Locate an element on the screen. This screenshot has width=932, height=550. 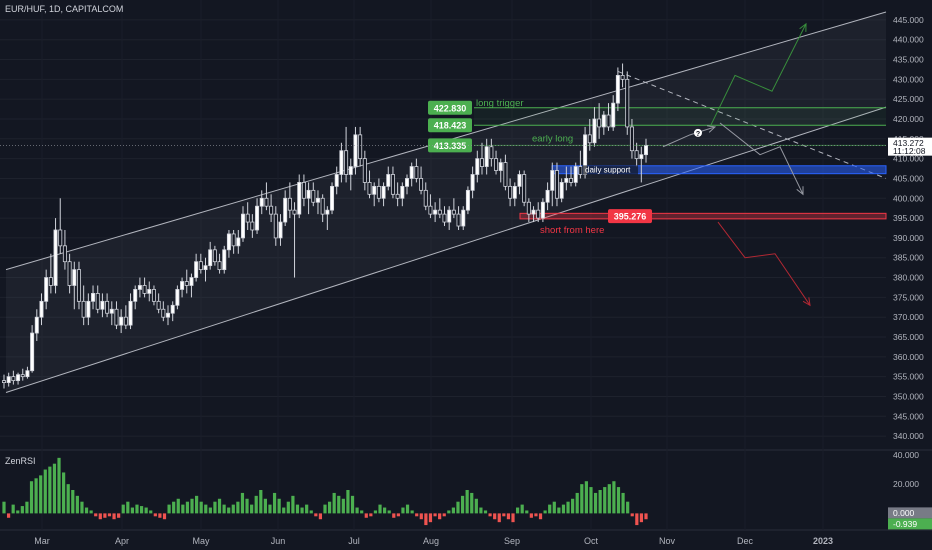
daily-support-label-bg is located at coordinates (610, 170).